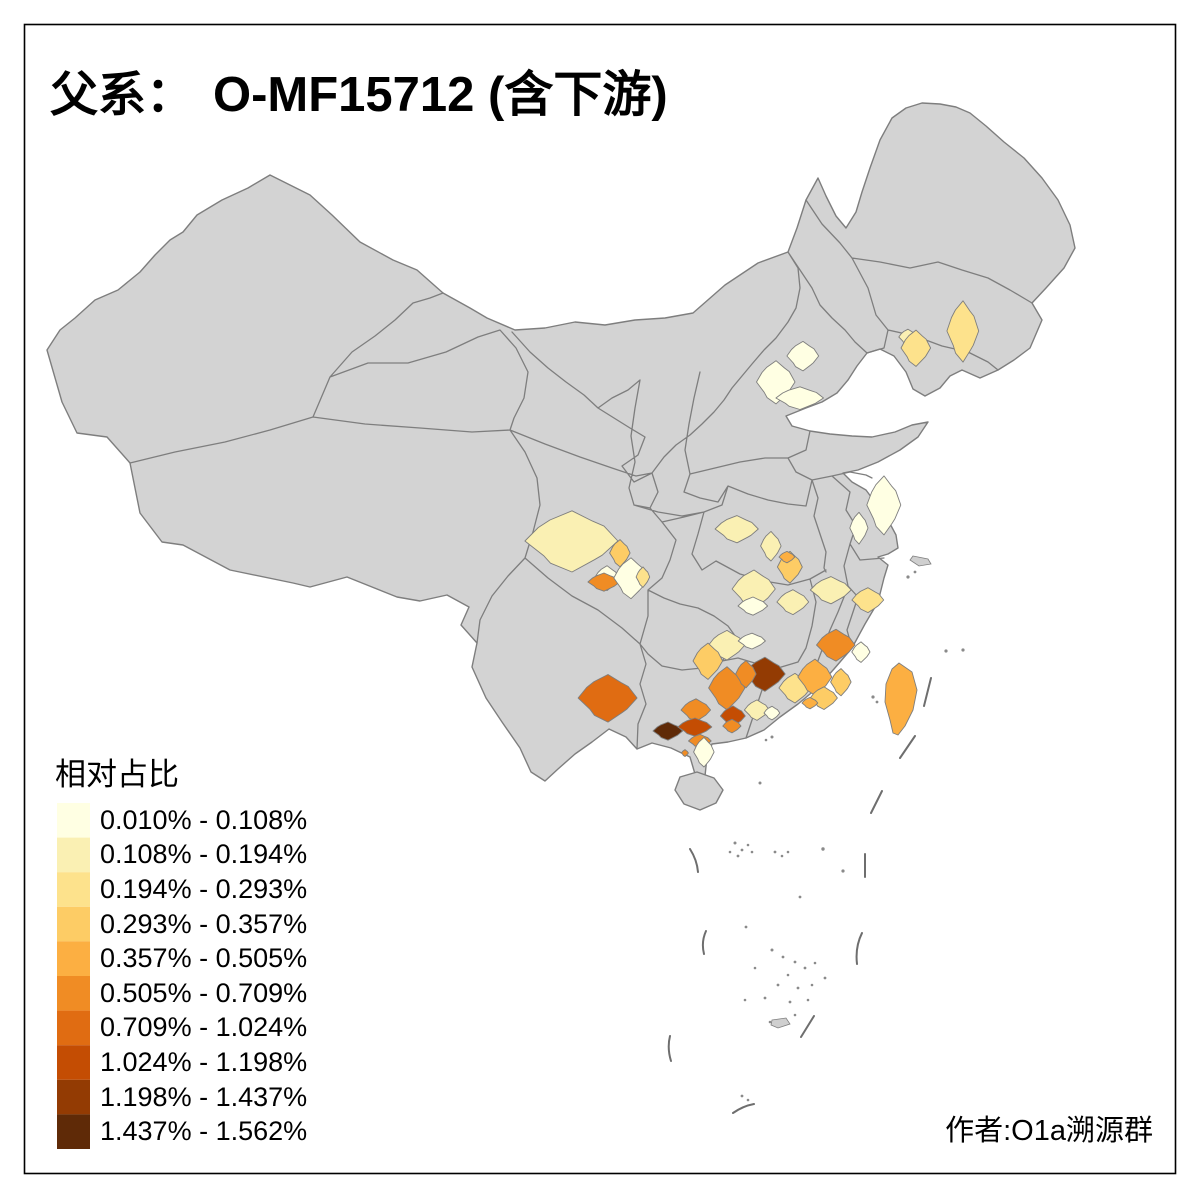  What do you see at coordinates (203, 820) in the screenshot?
I see `legend-label: 0.010% - 0.108%` at bounding box center [203, 820].